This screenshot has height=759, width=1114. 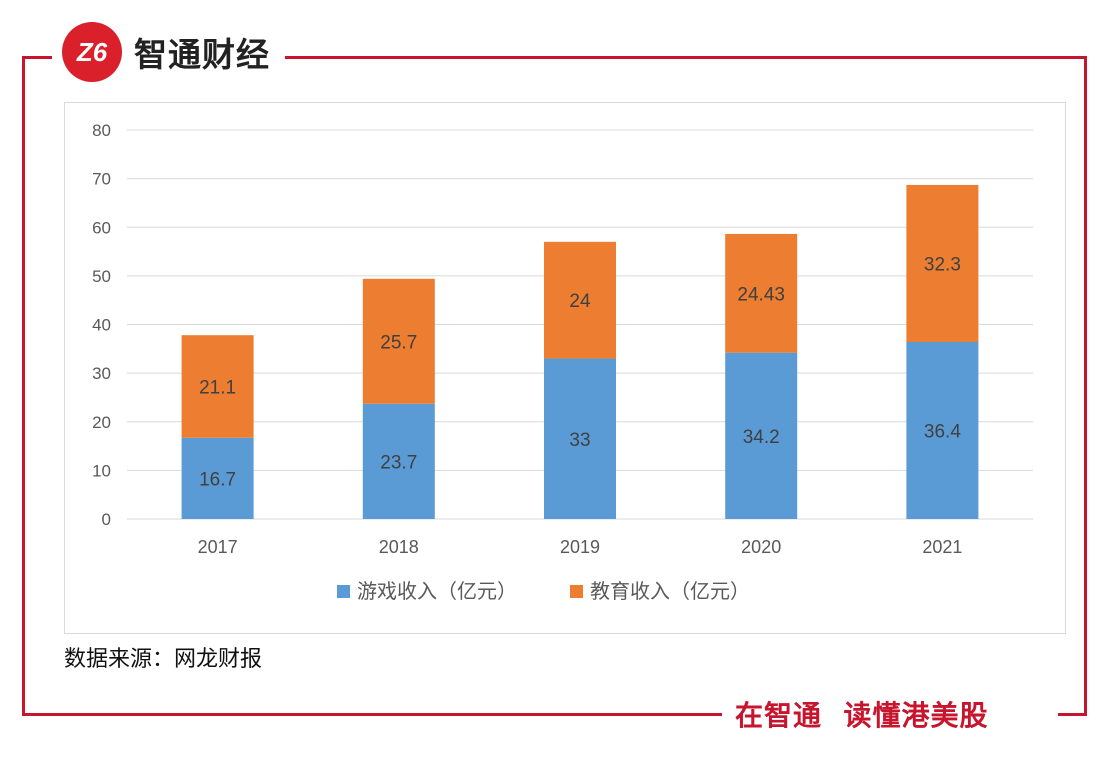 I want to click on data-label: 25.7, so click(x=398, y=342).